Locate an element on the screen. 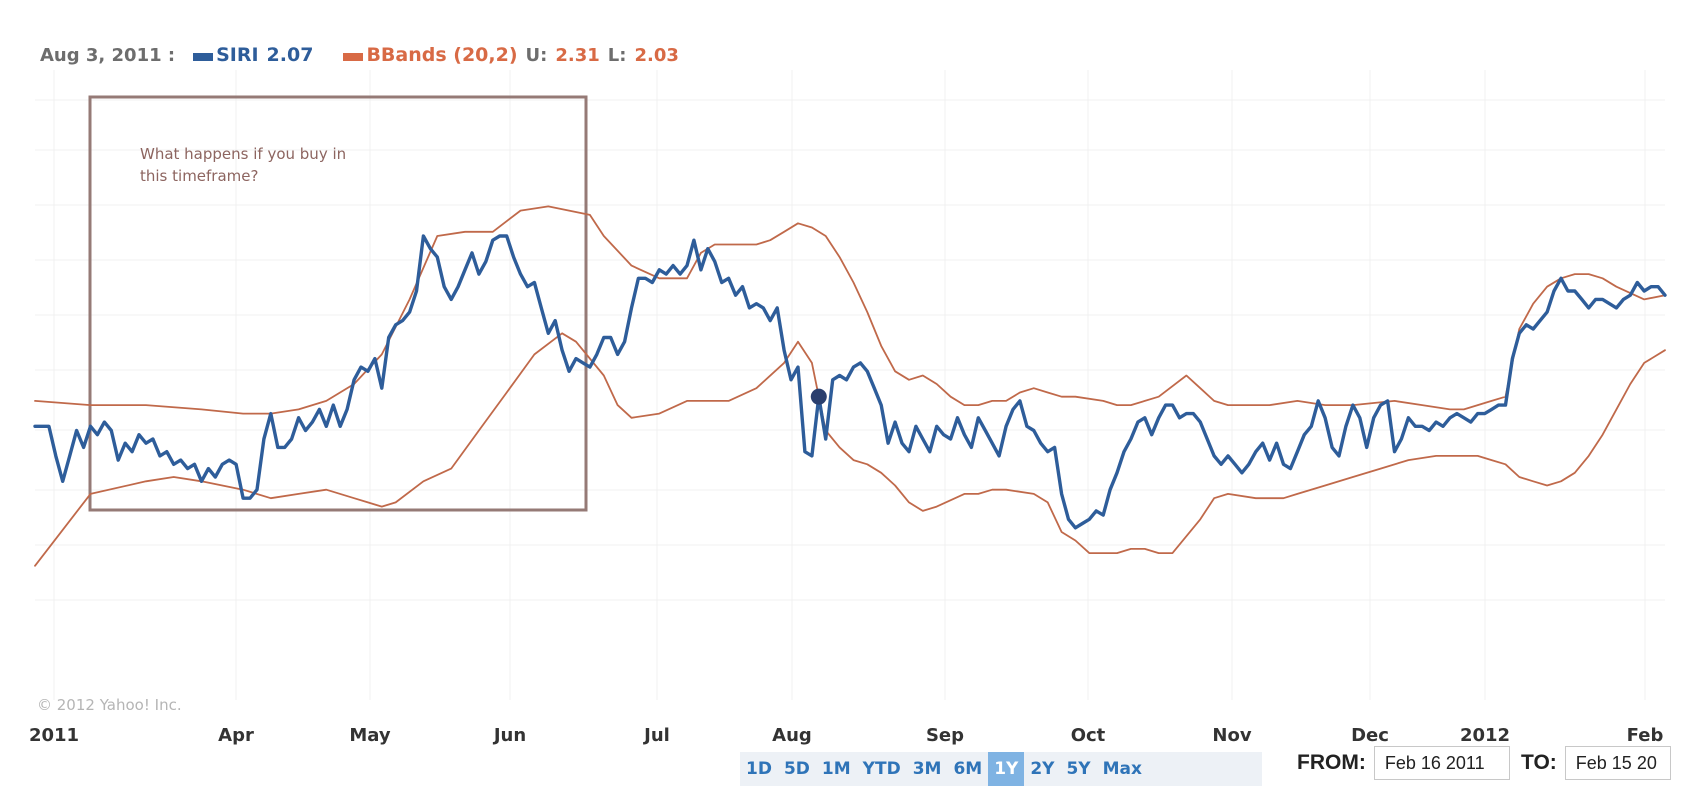 This screenshot has width=1700, height=808. legend-upper-key: U: is located at coordinates (536, 55).